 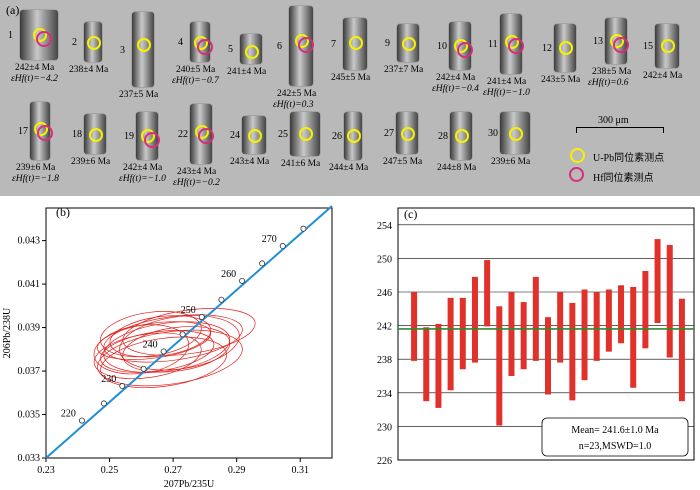 I want to click on y-tick-label: 0.035, so click(x=29, y=415).